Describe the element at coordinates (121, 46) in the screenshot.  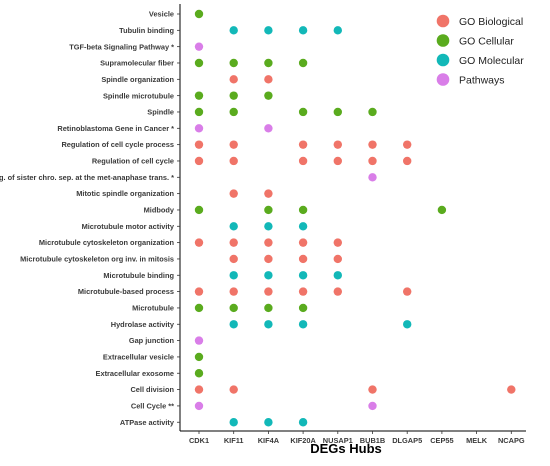
I see `y-tick-label: TGF-beta Signaling Pathway *` at that location.